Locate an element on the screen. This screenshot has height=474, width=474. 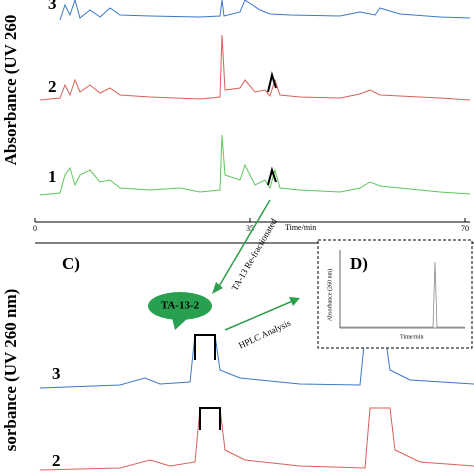
bubble is located at coordinates (180, 306).